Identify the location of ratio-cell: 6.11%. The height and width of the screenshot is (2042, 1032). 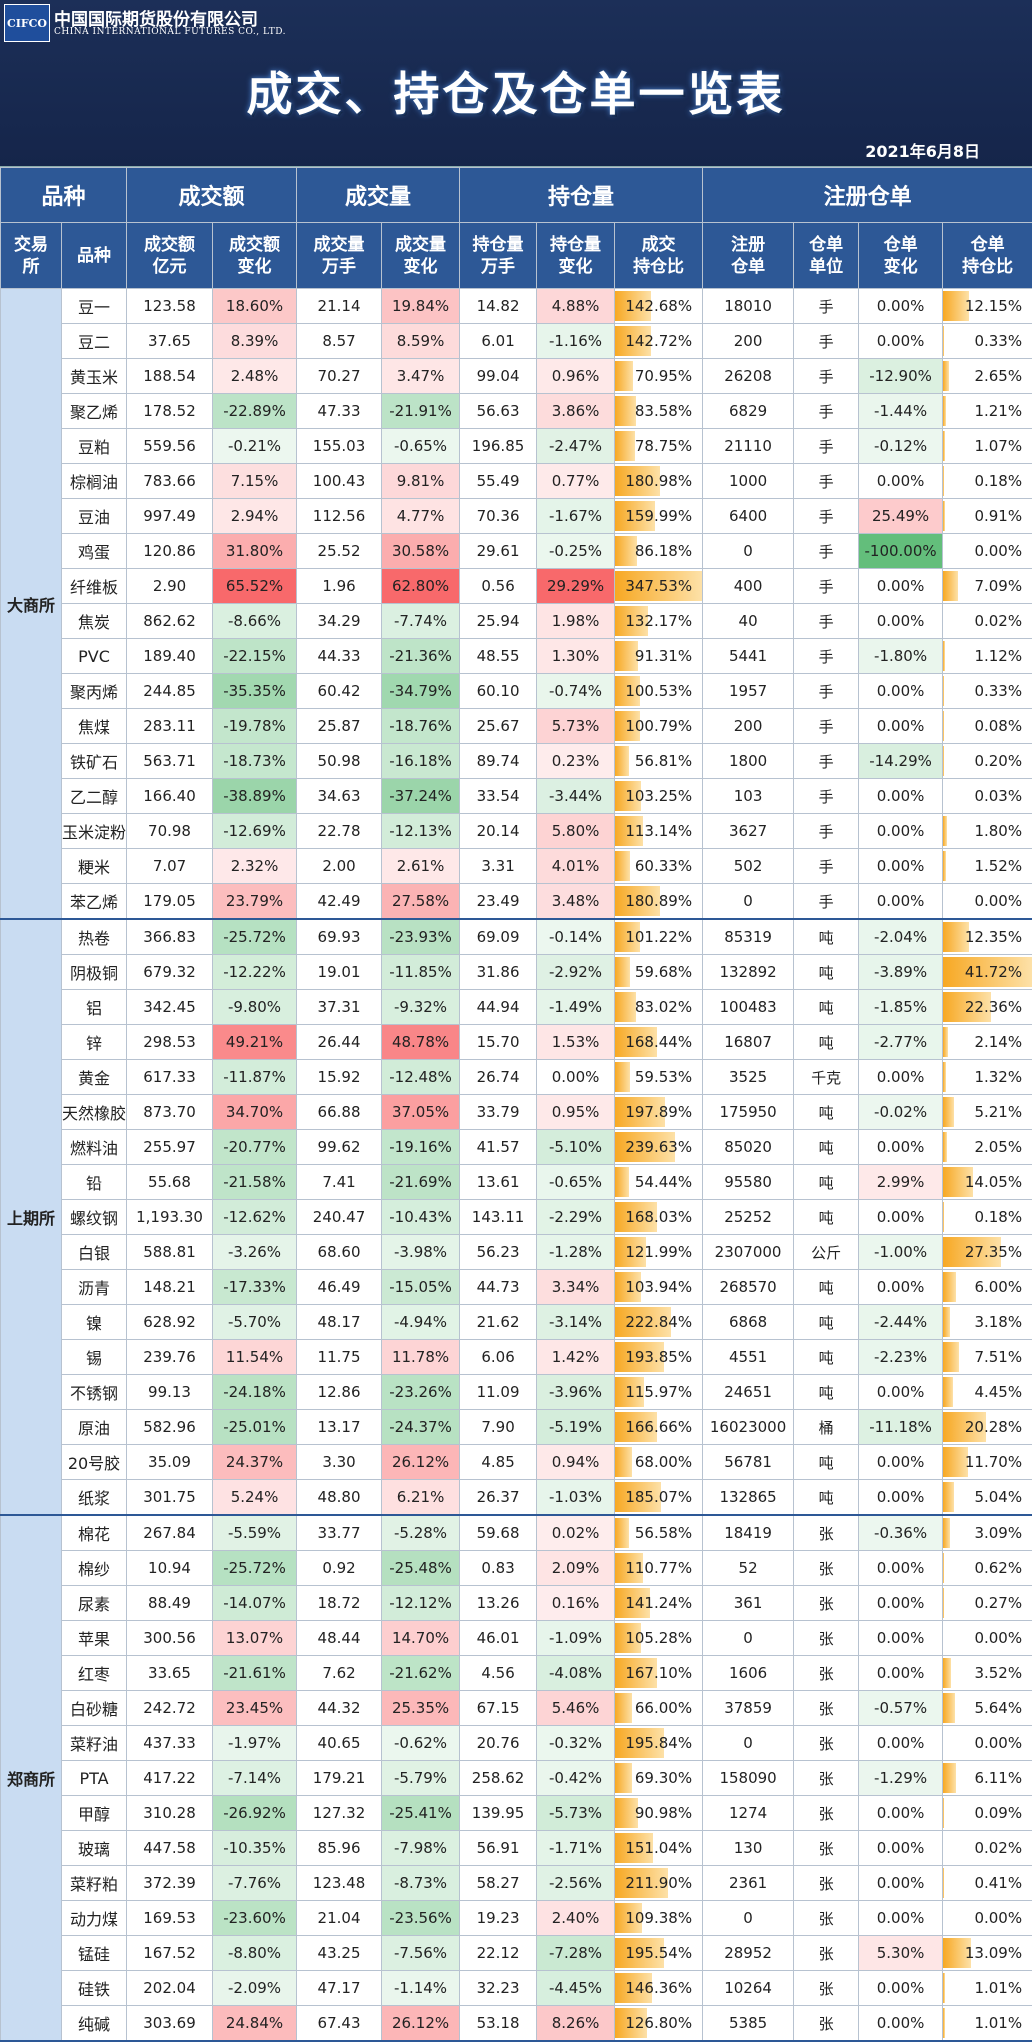
(987, 1778).